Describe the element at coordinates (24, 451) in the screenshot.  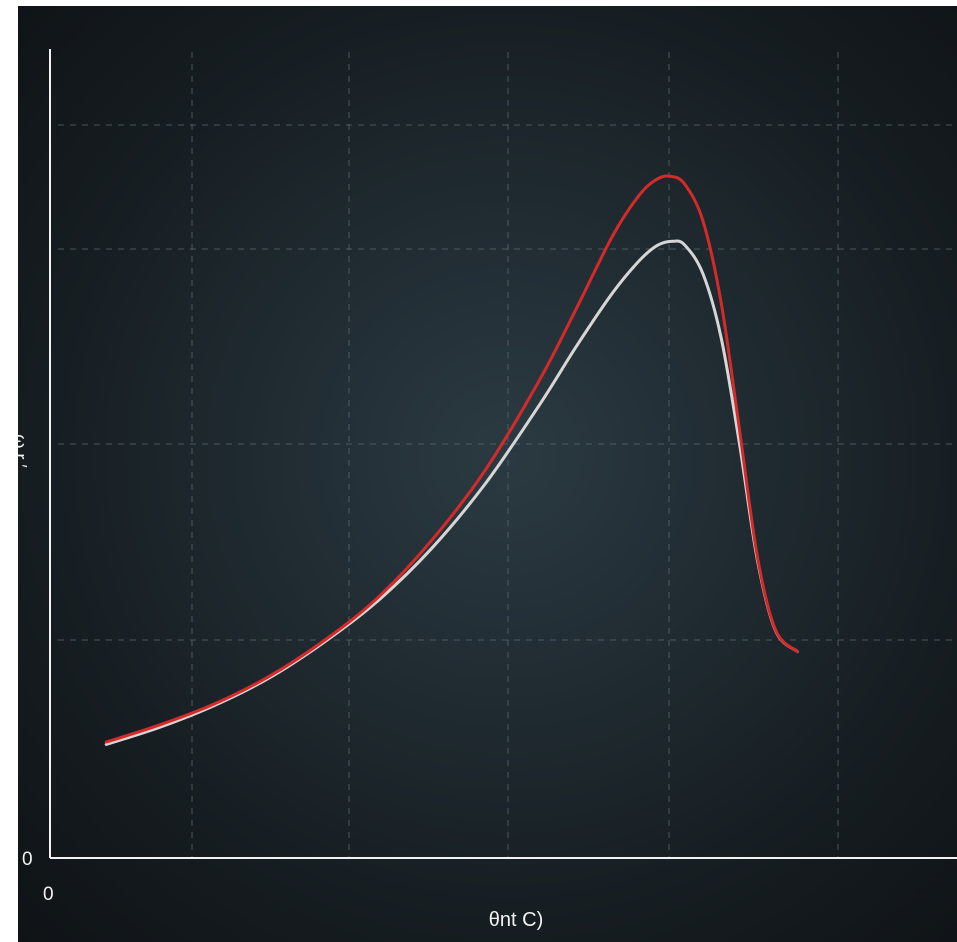
I see `y-axis-label: ω r ′` at that location.